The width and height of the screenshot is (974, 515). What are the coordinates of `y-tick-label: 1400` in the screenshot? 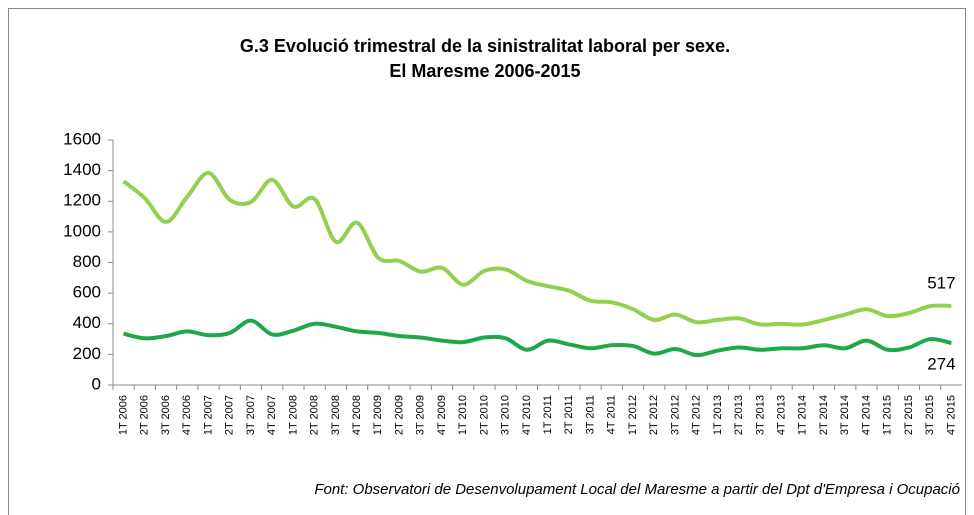 It's located at (82, 169).